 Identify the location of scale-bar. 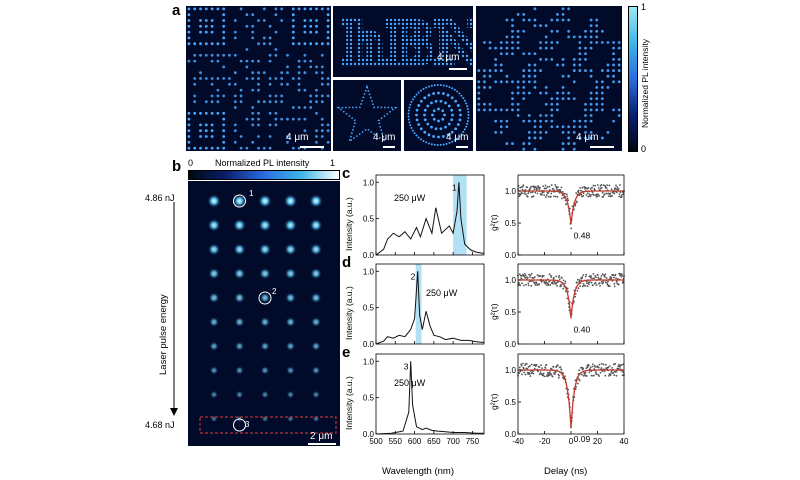
(389, 147).